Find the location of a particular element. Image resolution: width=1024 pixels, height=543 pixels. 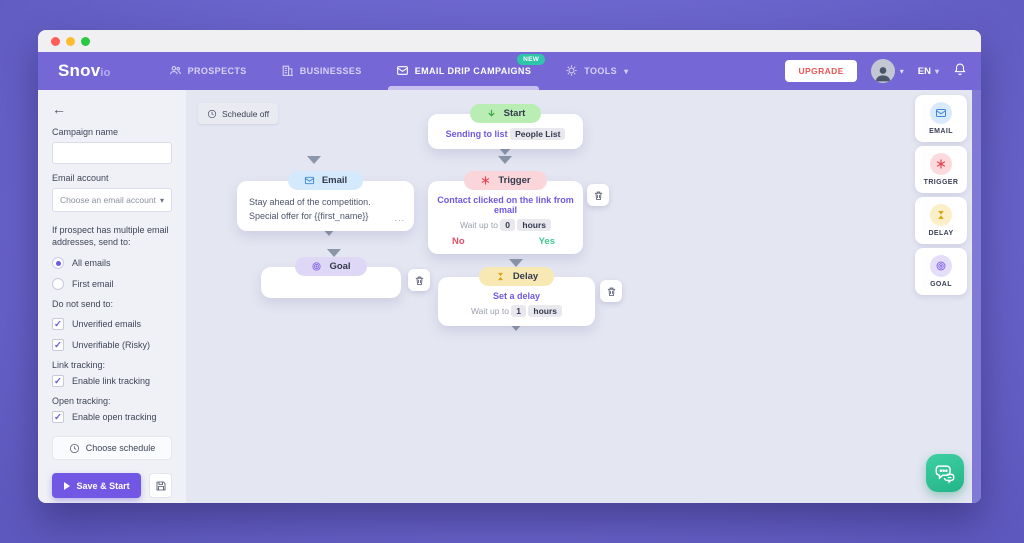

tab-email-drip-campaigns: NEW EMAIL DRIP CAMPAIGNS is located at coordinates (466, 71).